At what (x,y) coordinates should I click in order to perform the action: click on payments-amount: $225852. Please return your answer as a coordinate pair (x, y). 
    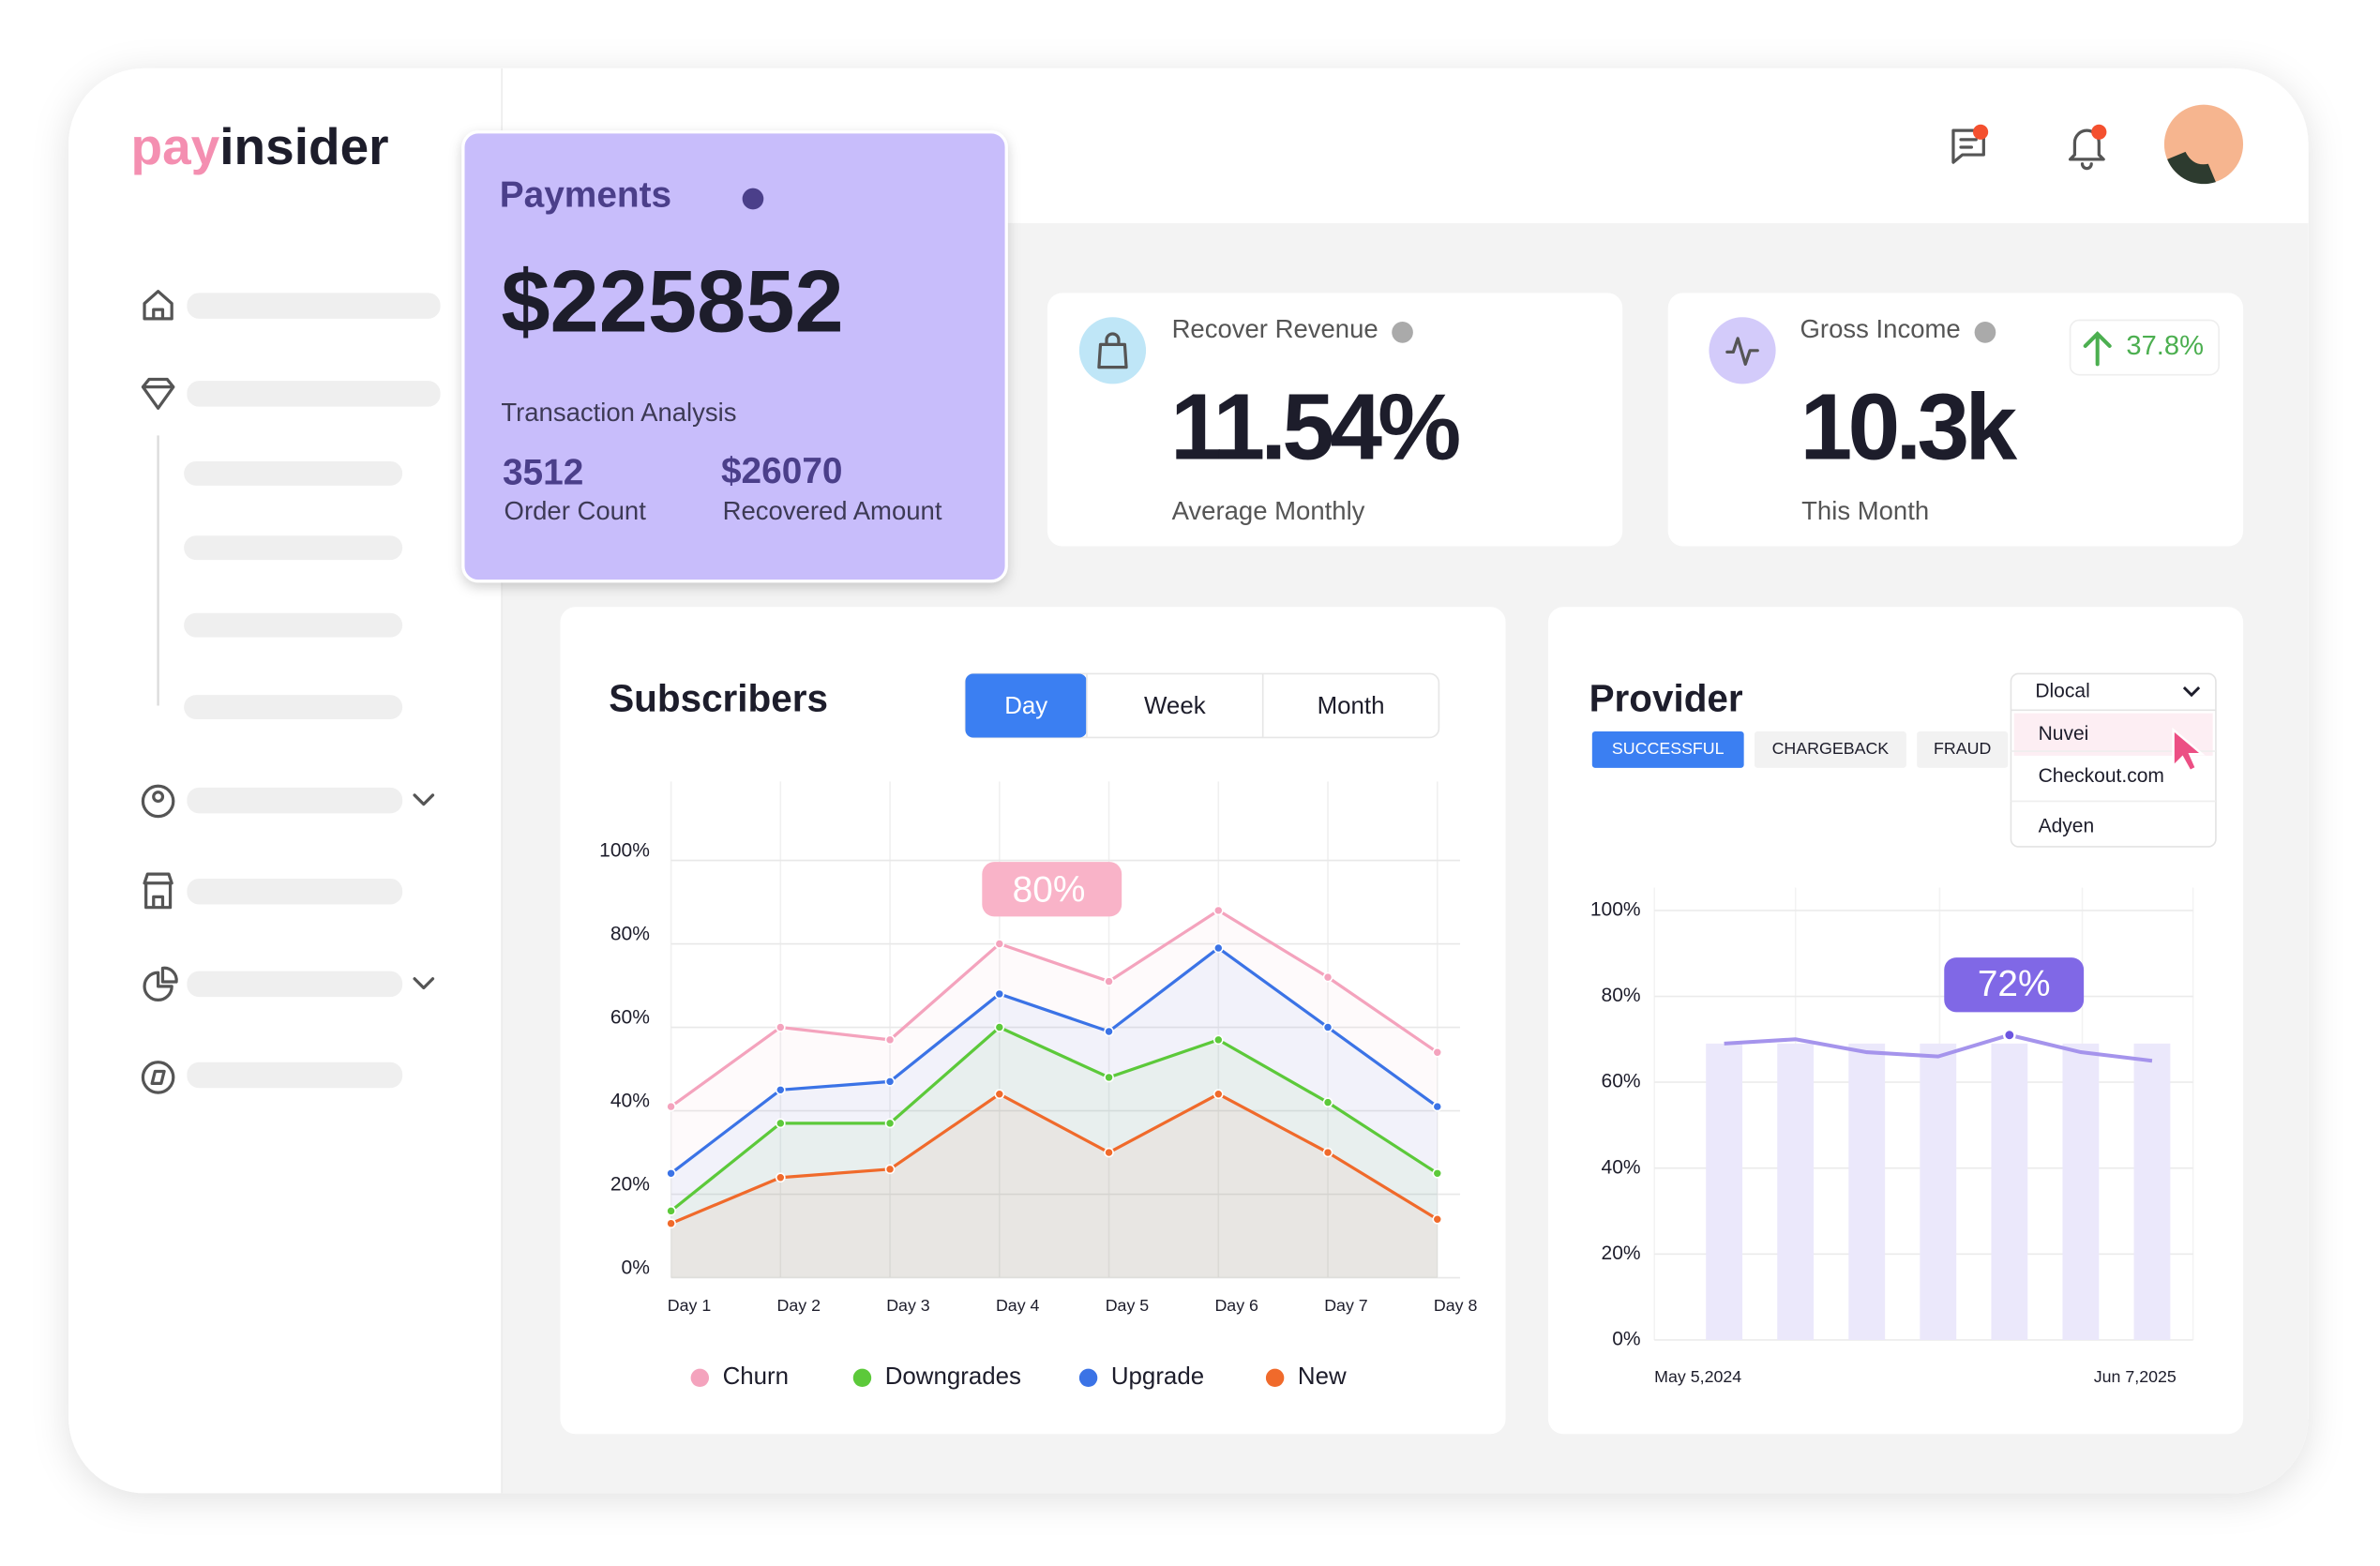
    Looking at the image, I should click on (672, 301).